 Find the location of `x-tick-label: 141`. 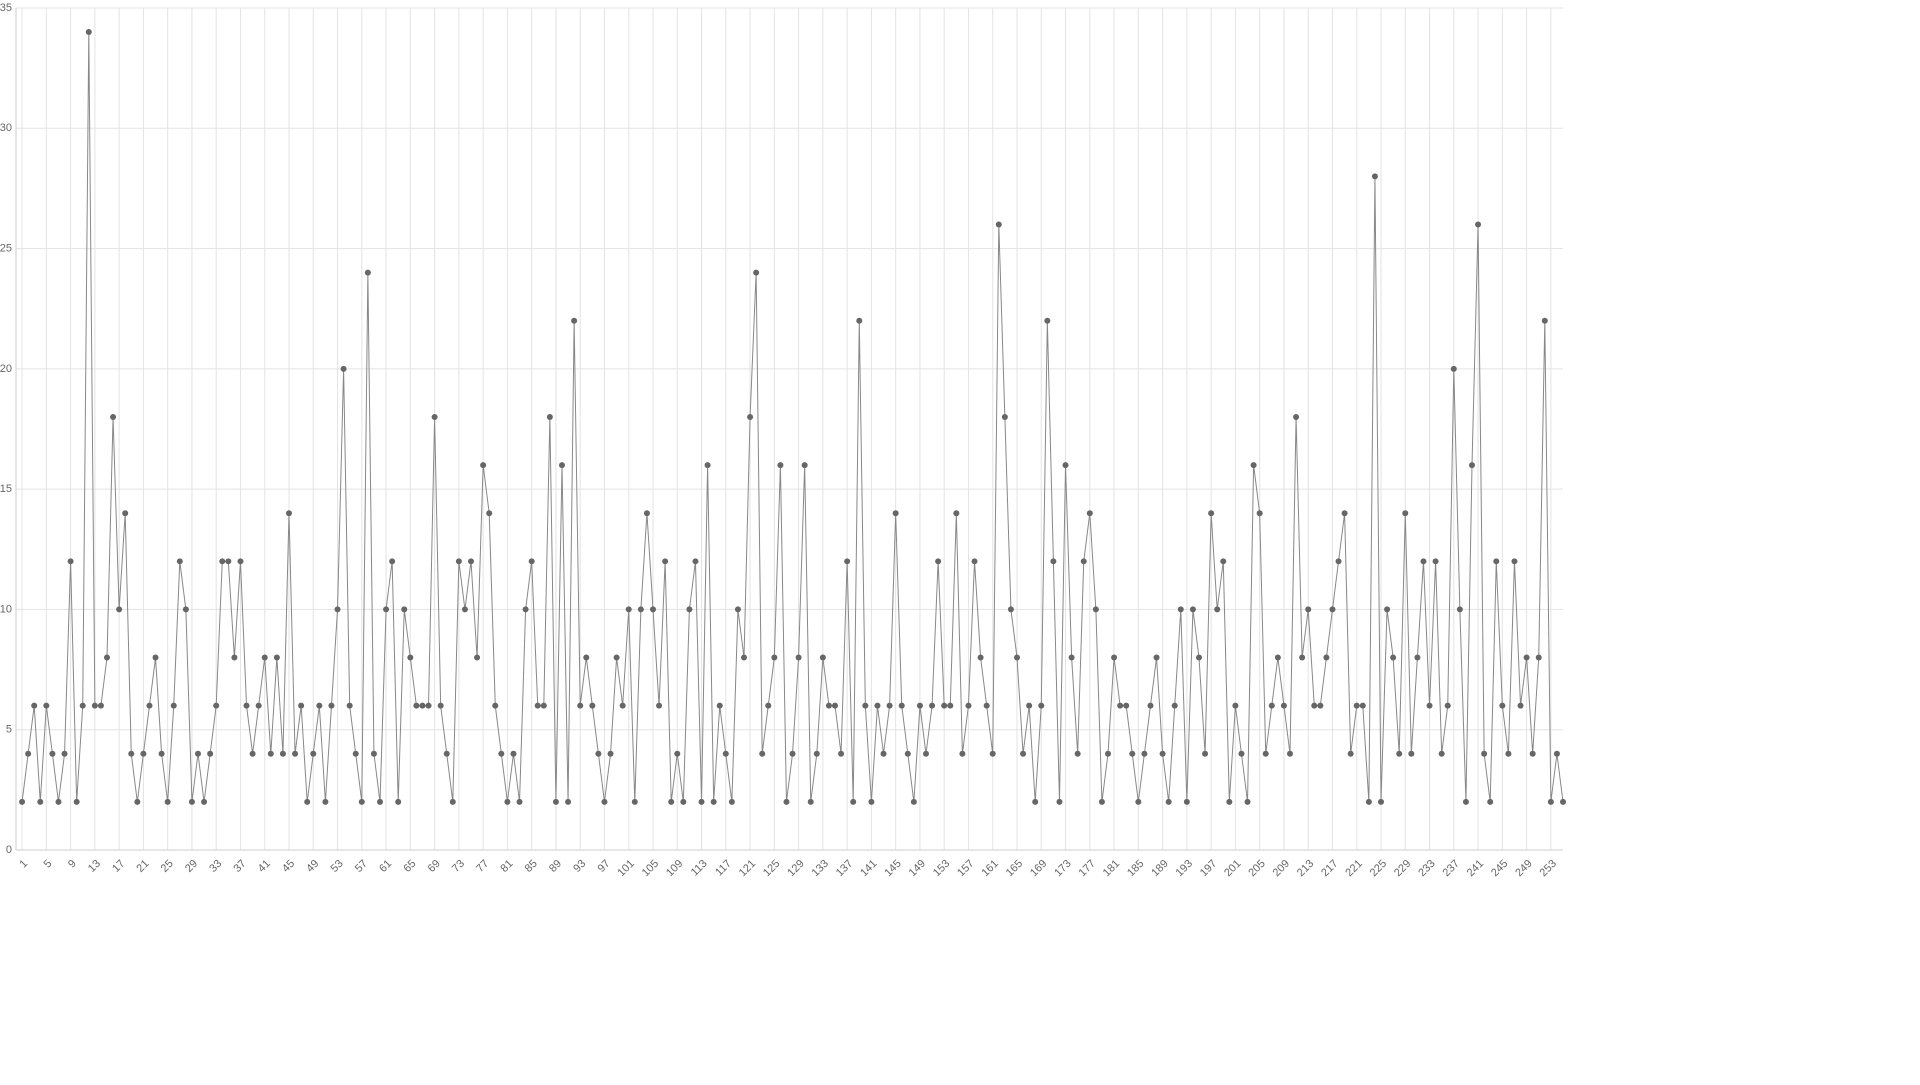

x-tick-label: 141 is located at coordinates (868, 868).